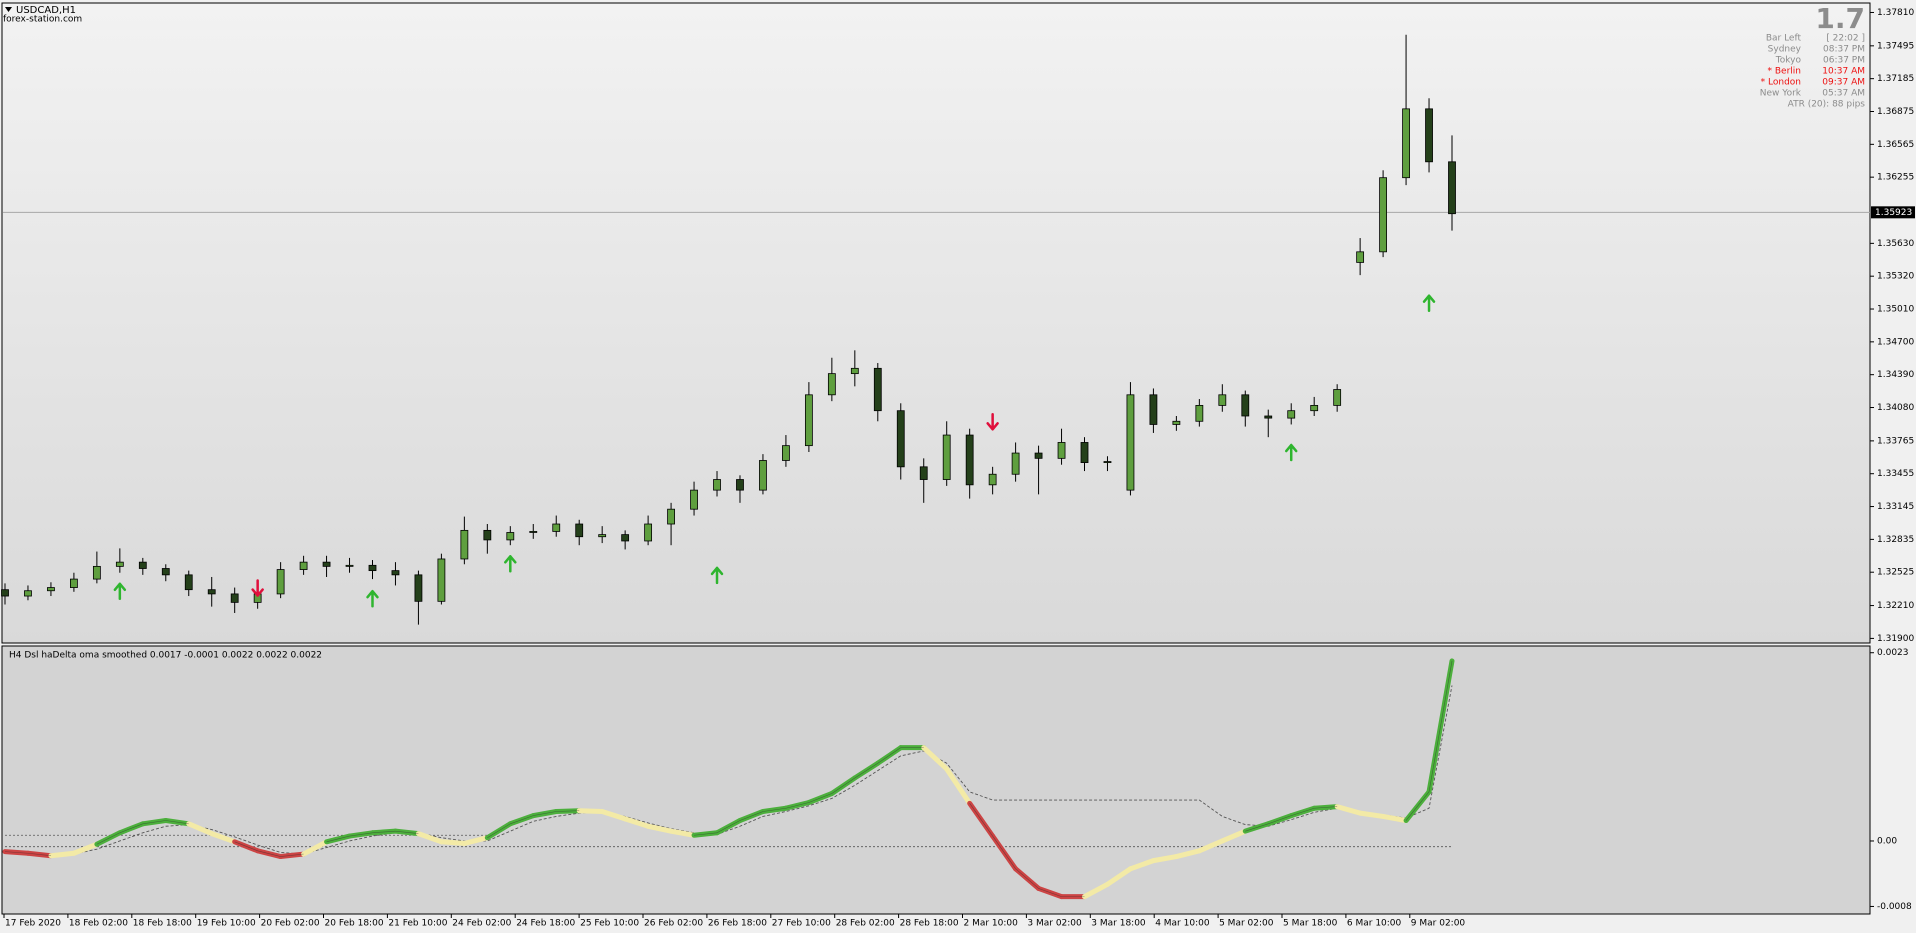 The height and width of the screenshot is (933, 1916). Describe the element at coordinates (1844, 50) in the screenshot. I see `info-value: 08:37 PM` at that location.